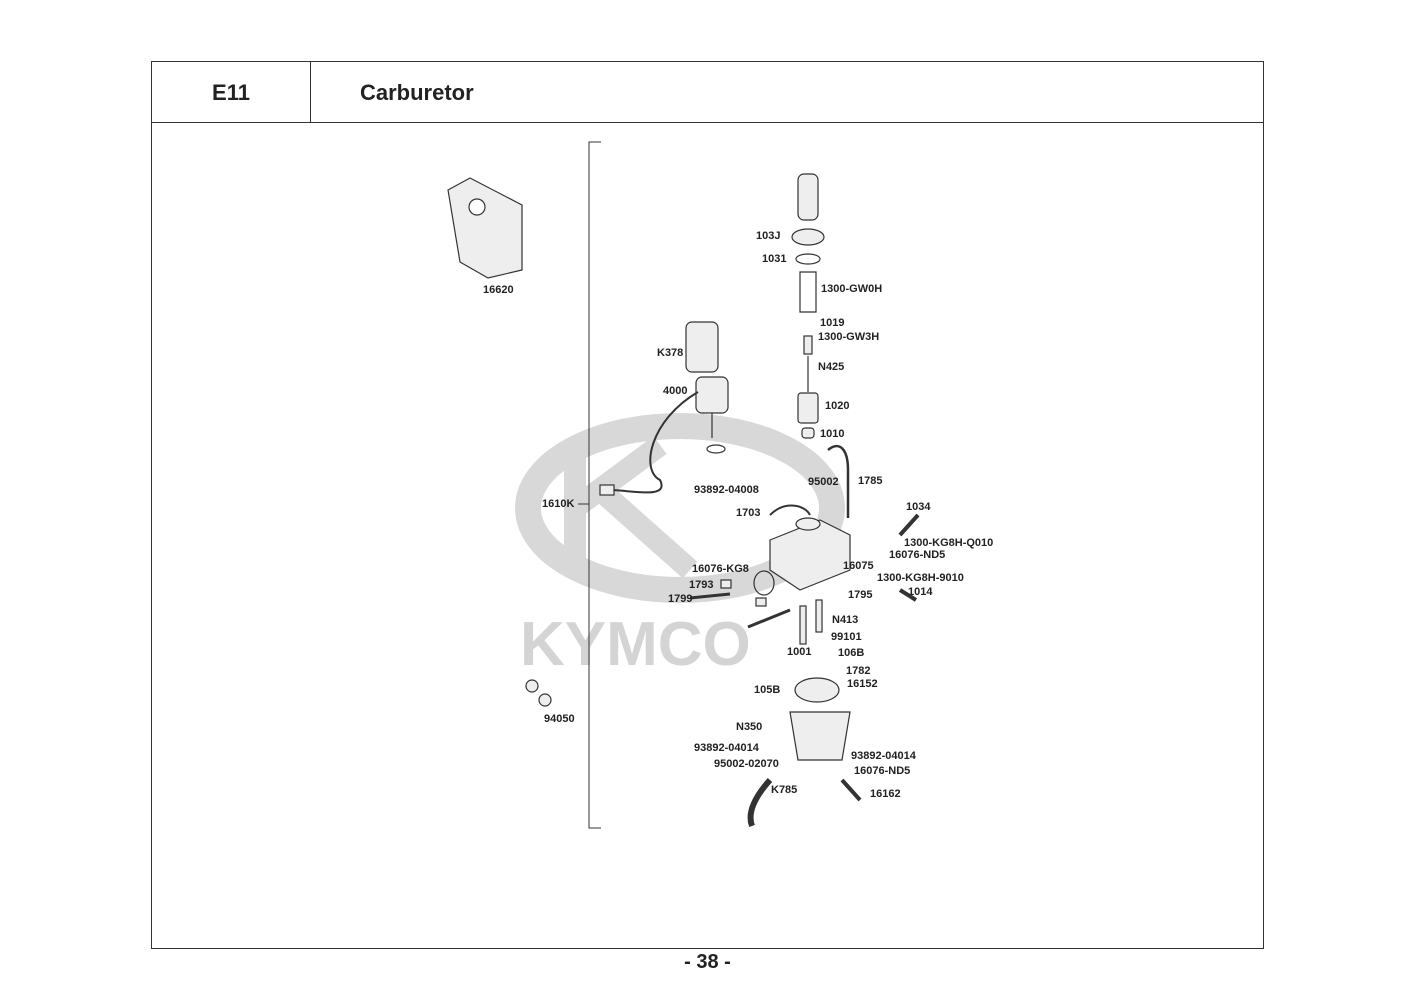 Image resolution: width=1415 pixels, height=1000 pixels. Describe the element at coordinates (720, 569) in the screenshot. I see `part-label: 16076-KG8` at that location.